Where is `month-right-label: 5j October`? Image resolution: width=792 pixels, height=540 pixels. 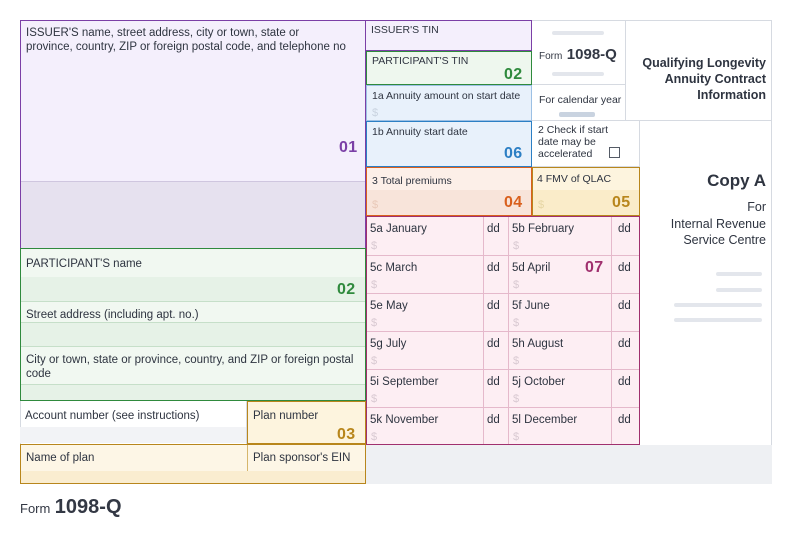 month-right-label: 5j October is located at coordinates (539, 382).